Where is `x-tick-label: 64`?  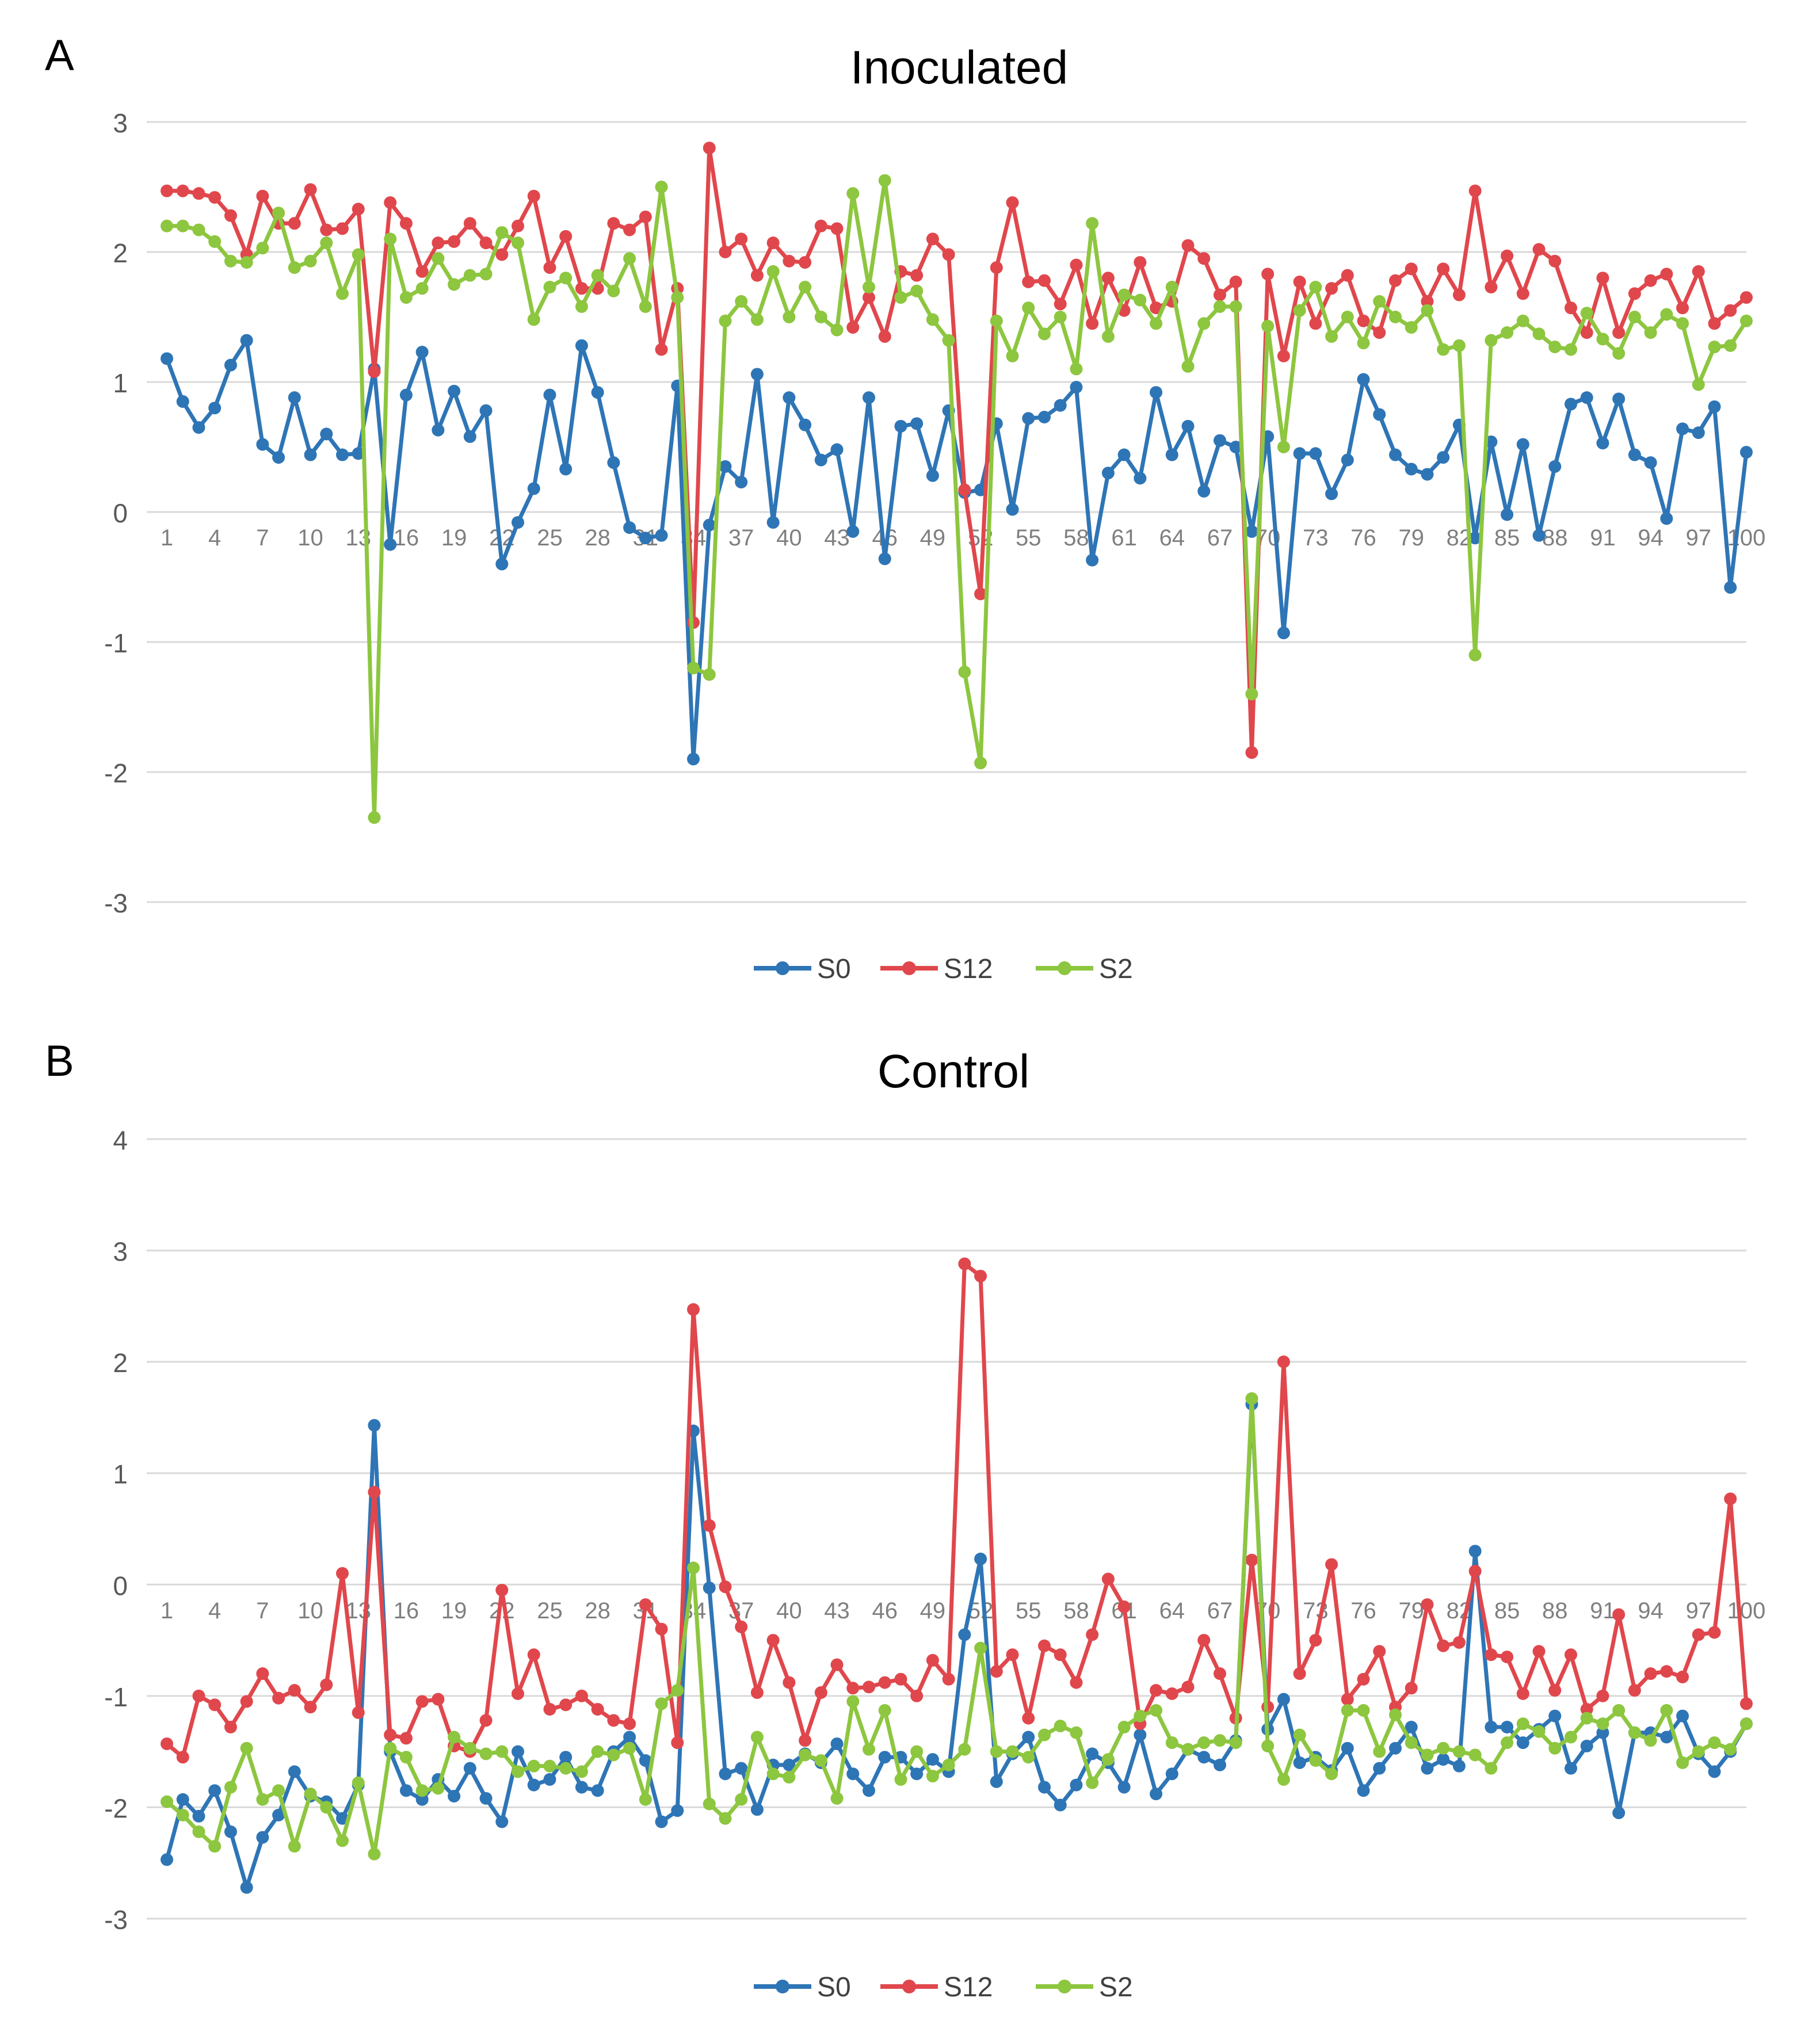
x-tick-label: 64 is located at coordinates (1172, 538).